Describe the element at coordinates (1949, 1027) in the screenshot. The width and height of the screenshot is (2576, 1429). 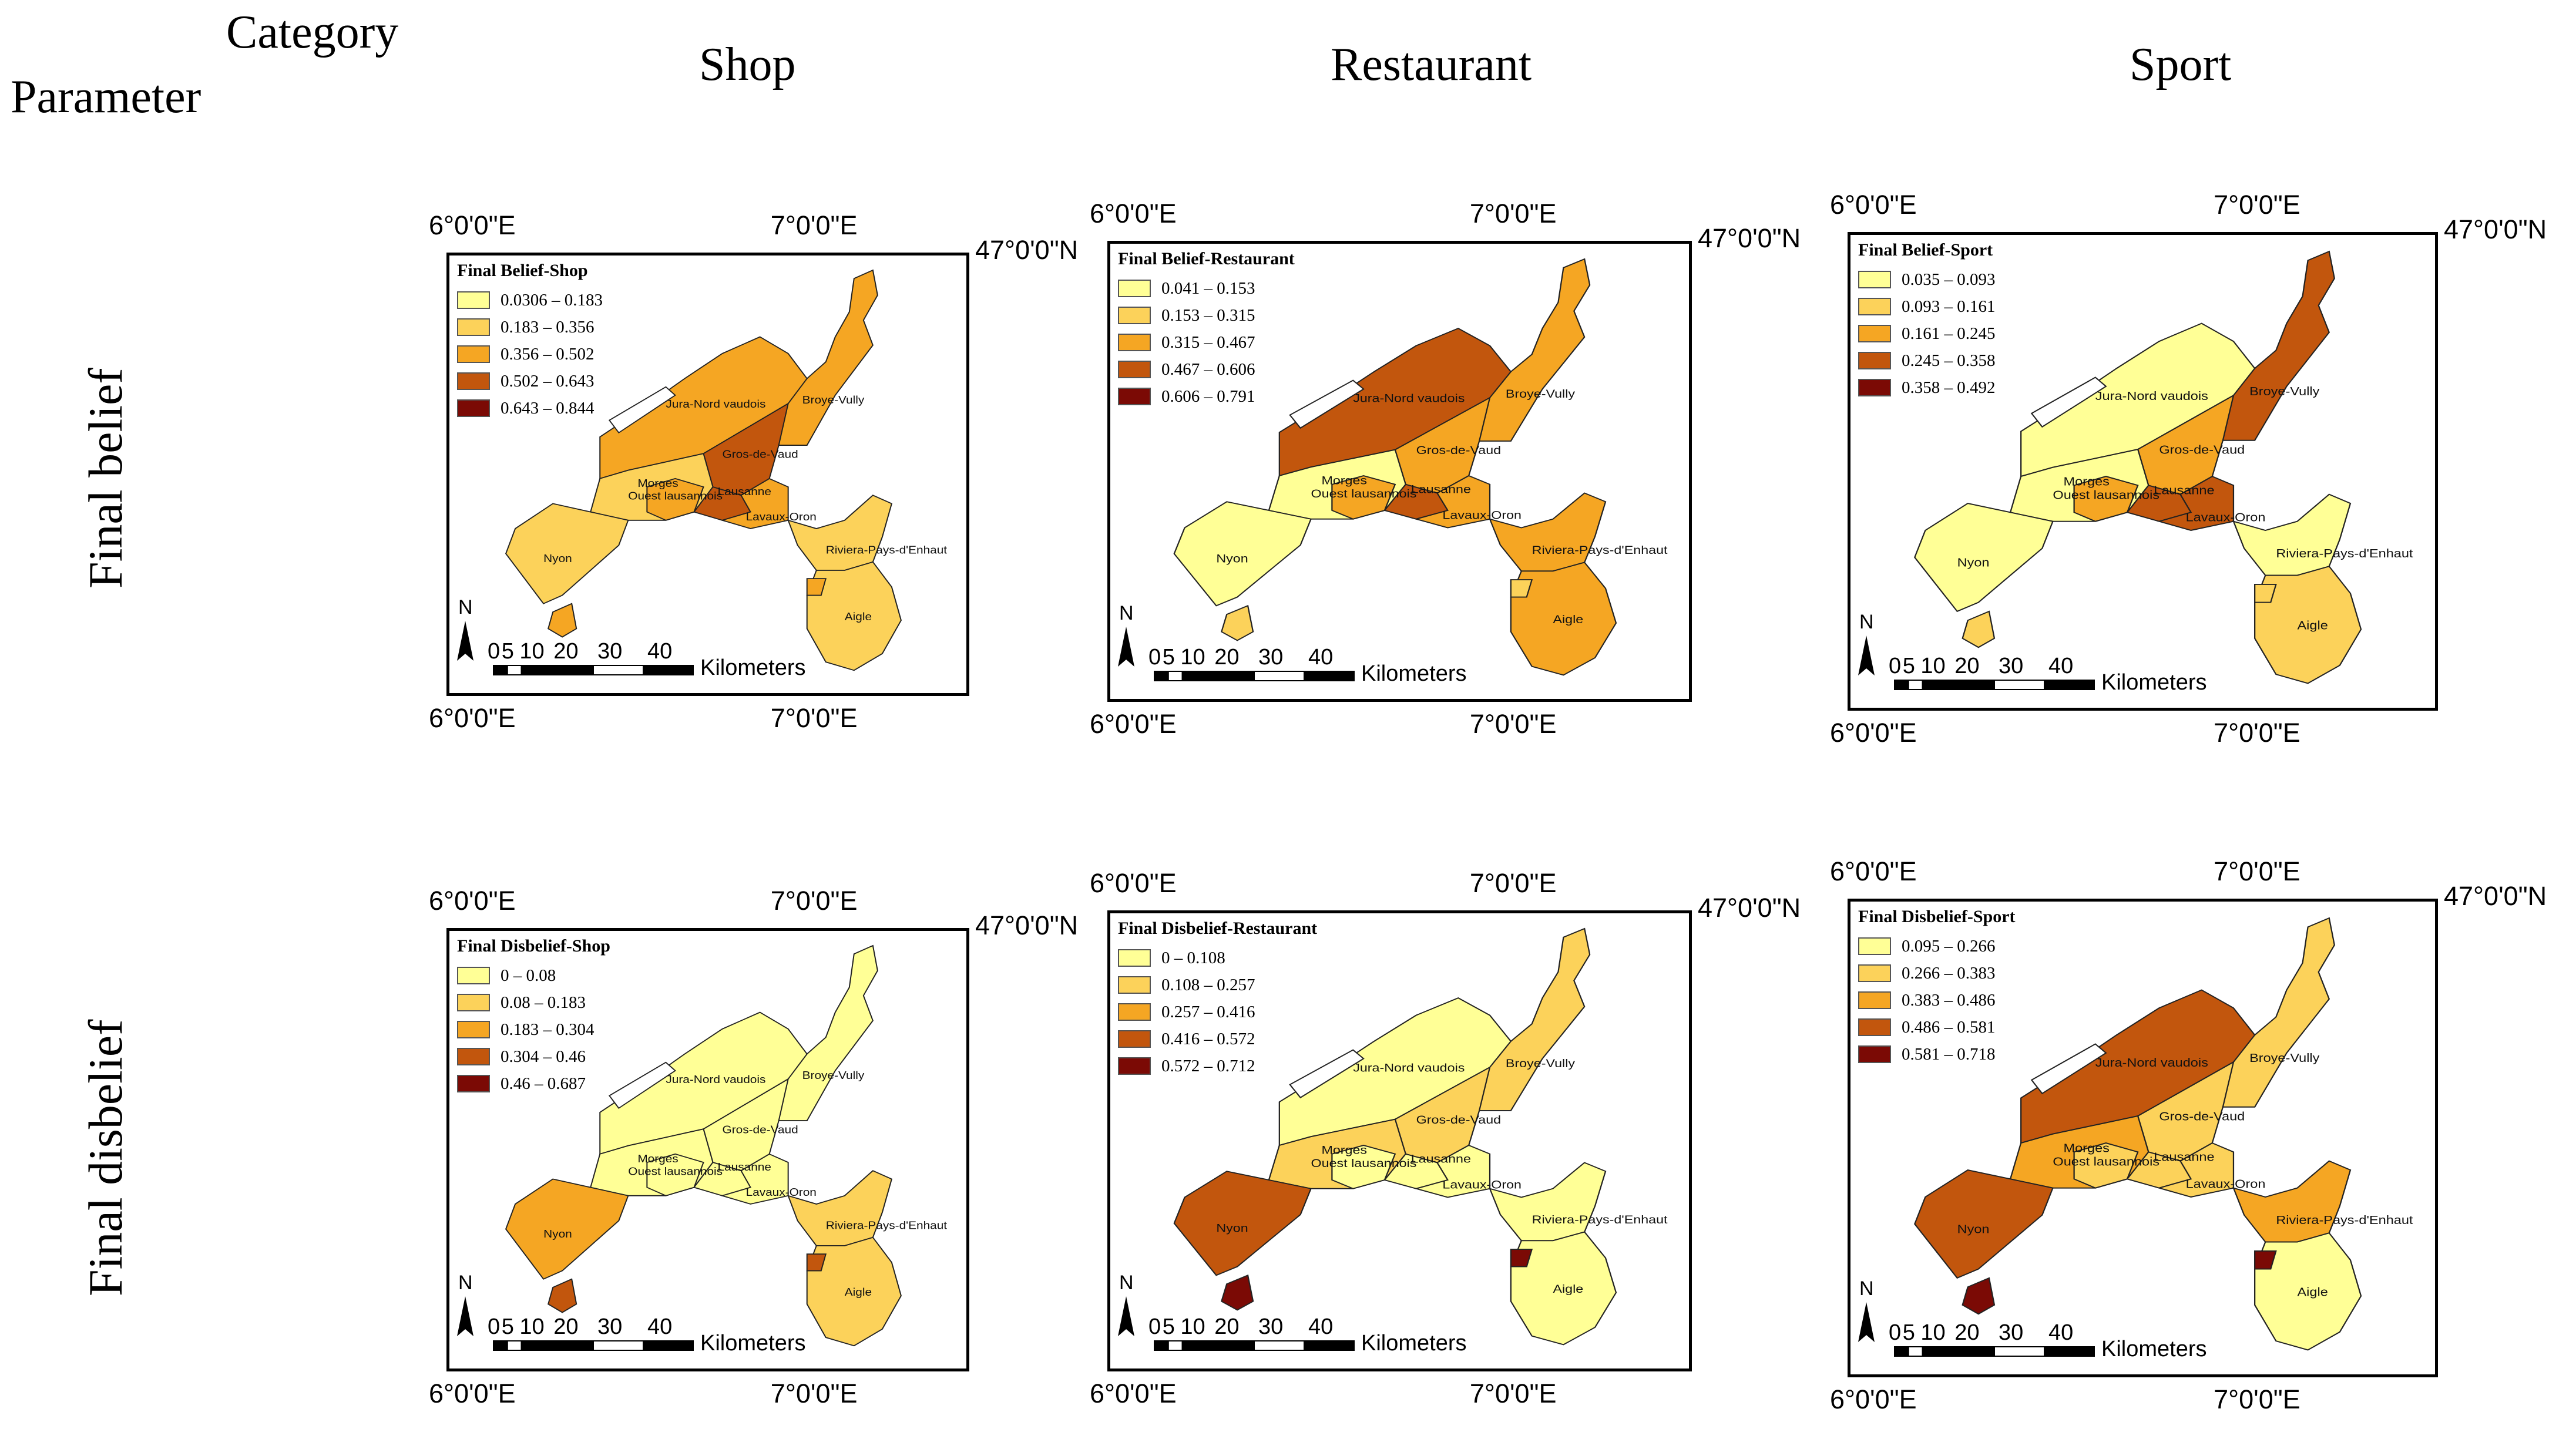
I see `legend-label: 0.486 – 0.581` at that location.